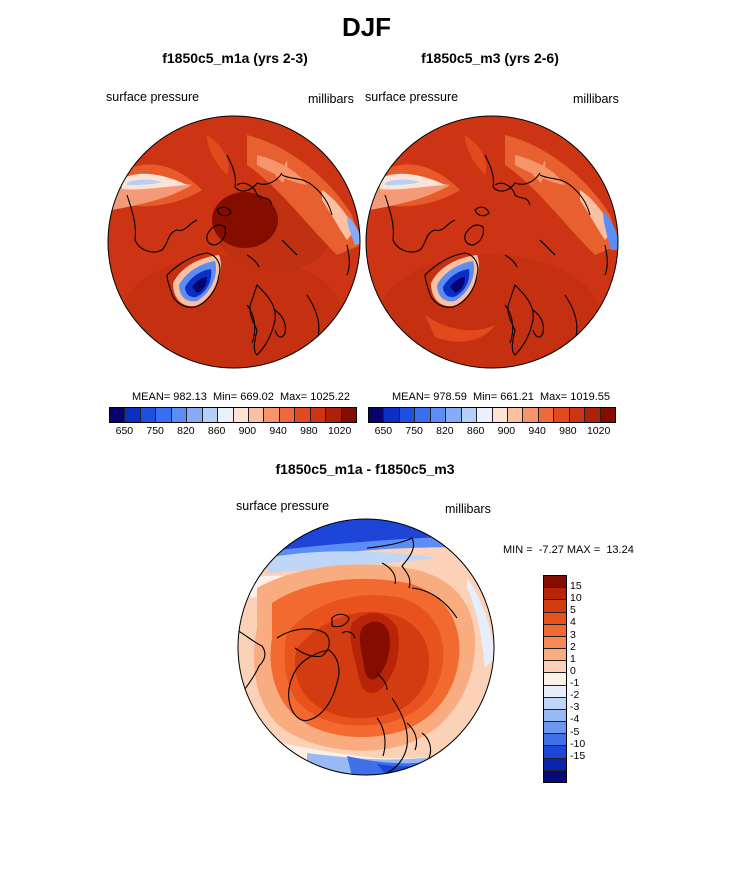 The height and width of the screenshot is (882, 733). I want to click on colorbar-tick-label: 1020, so click(598, 431).